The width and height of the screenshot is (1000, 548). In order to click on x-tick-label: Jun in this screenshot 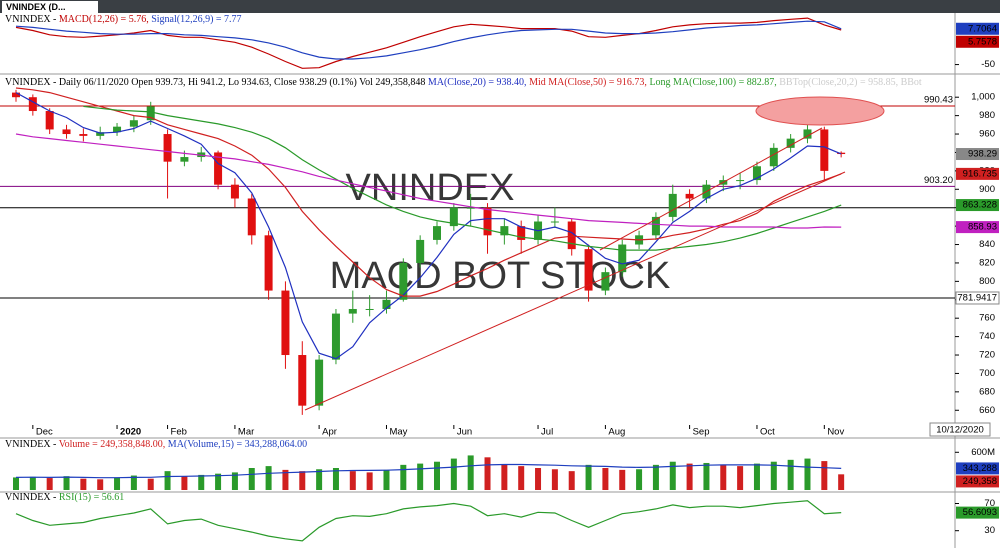, I will do `click(464, 432)`.